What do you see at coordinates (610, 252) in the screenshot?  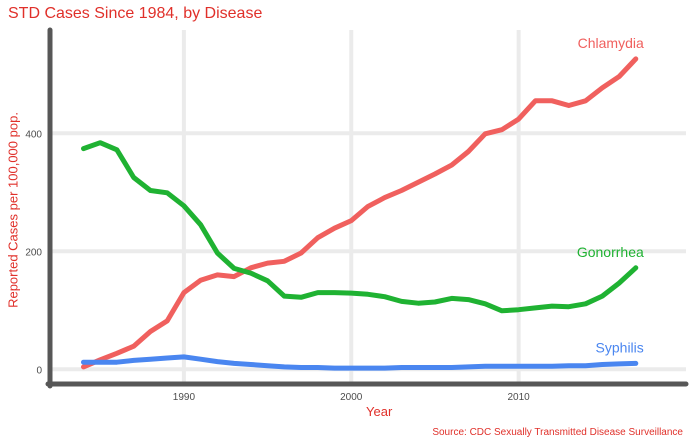 I see `series-label-gonorrhea: Gonorrhea` at bounding box center [610, 252].